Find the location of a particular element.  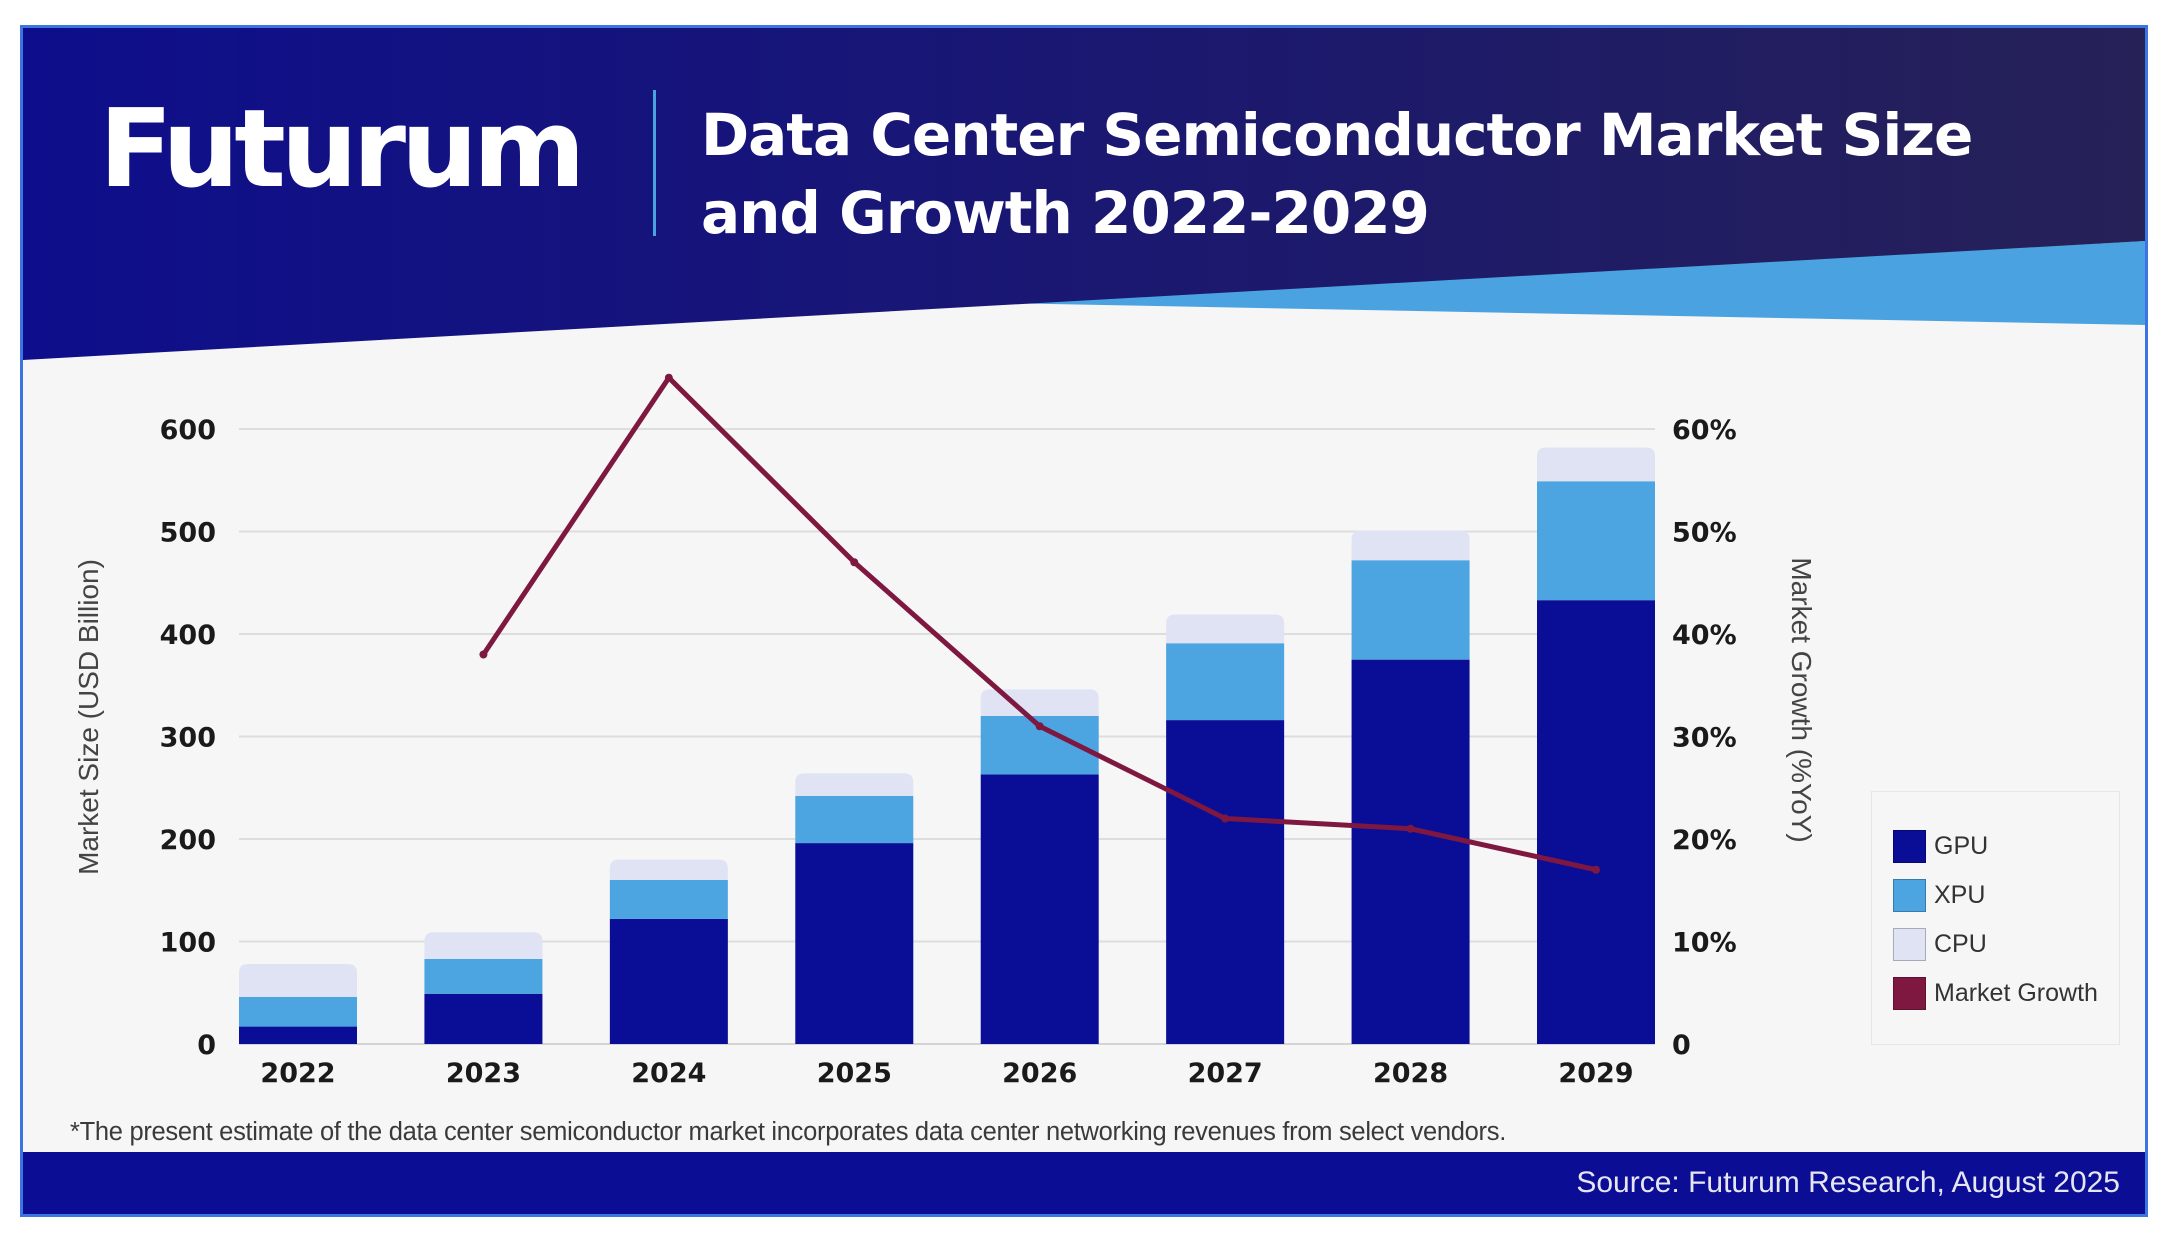

growth-point-2023 is located at coordinates (483, 654).